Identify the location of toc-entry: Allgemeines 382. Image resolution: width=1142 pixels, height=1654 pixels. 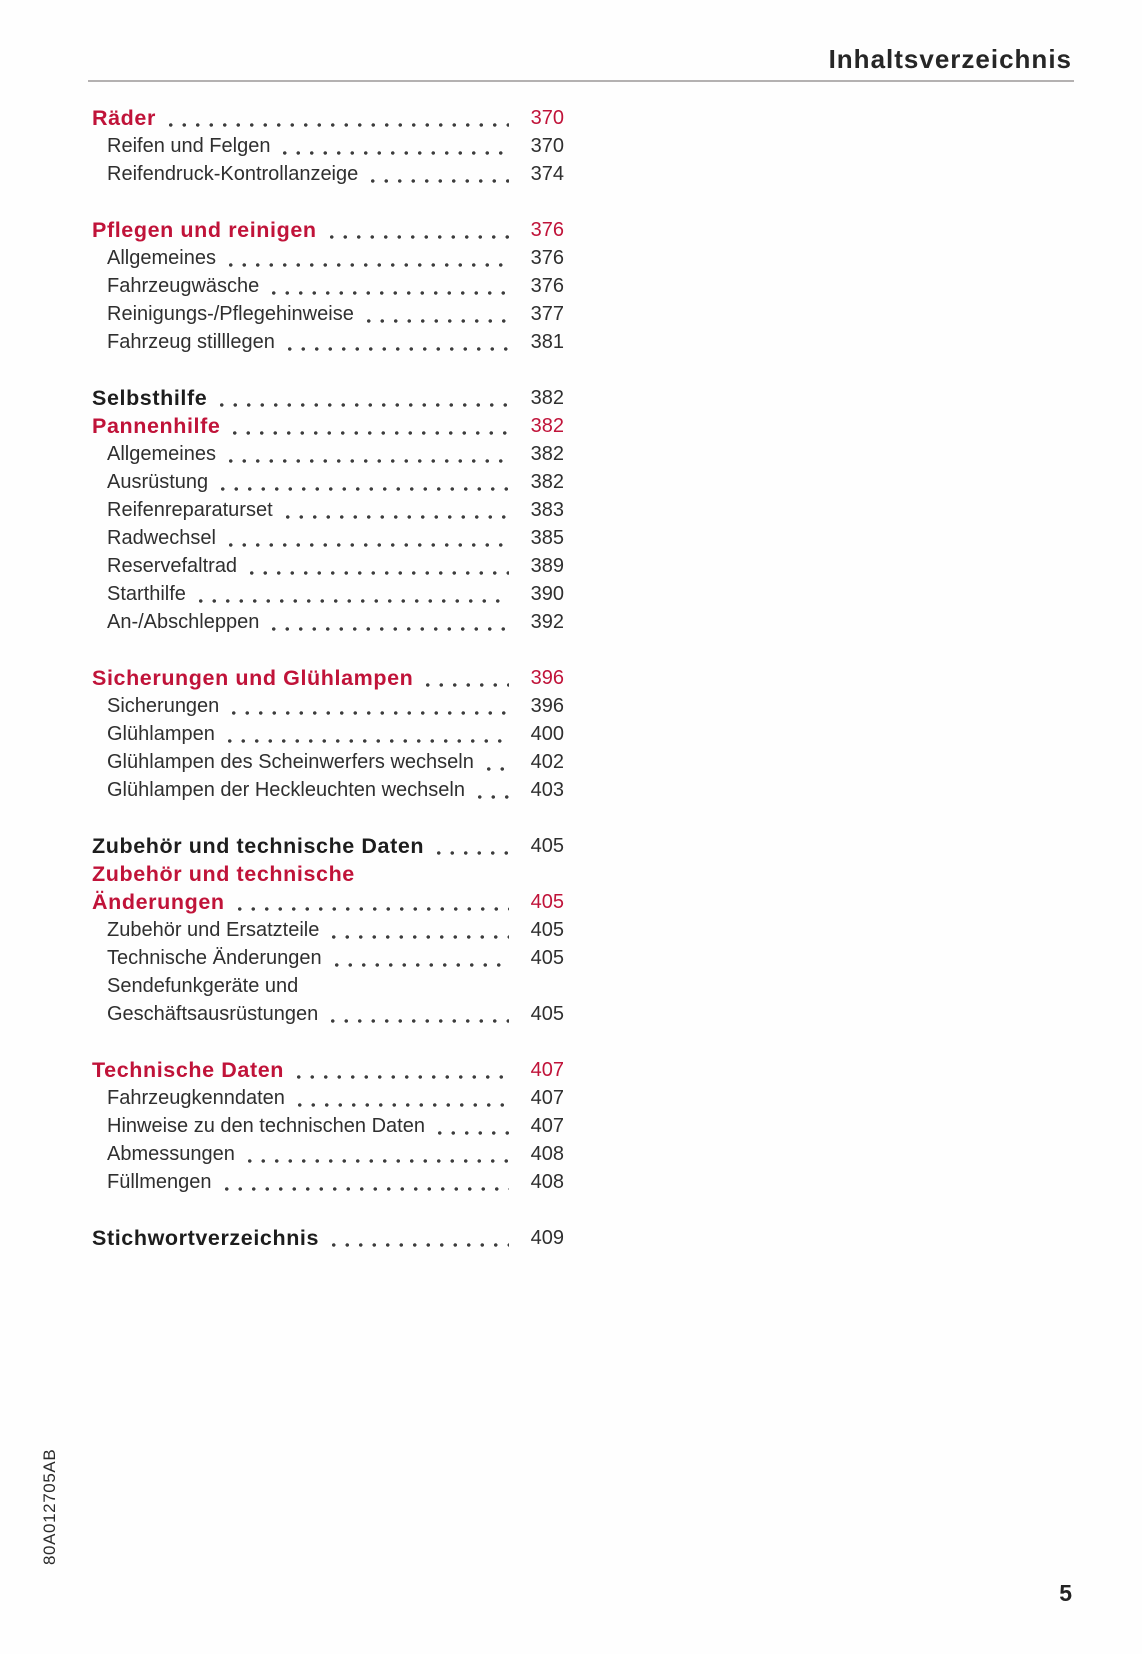
(328, 454).